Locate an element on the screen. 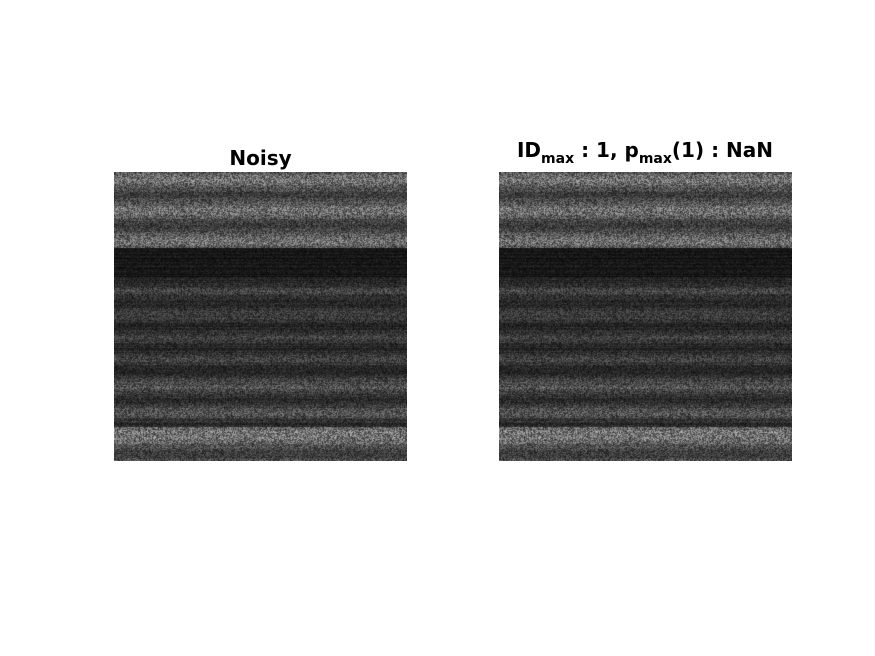 This screenshot has width=875, height=656. denoised-panel-title: IDmax : 1, pmax(1) : NaN is located at coordinates (645, 152).